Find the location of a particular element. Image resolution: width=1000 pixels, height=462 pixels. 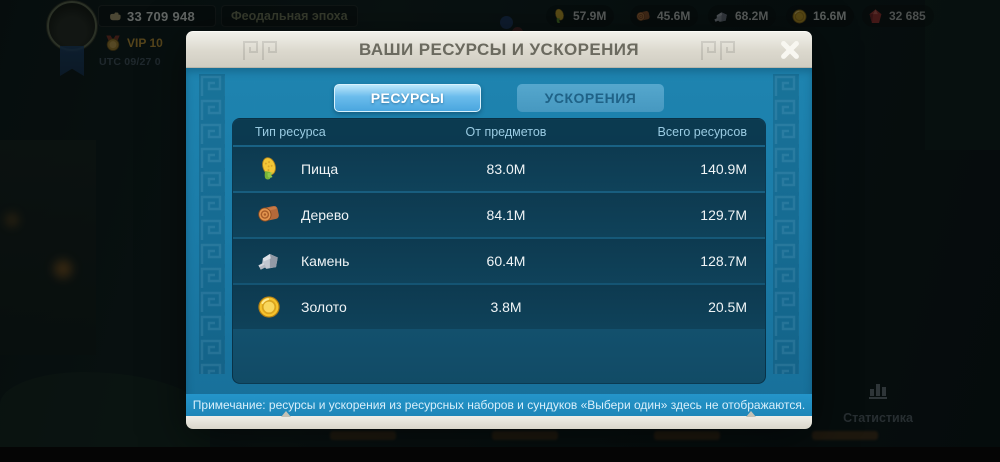

dialog-title: ВАШИ РЕСУРСЫ И УСКОРЕНИЯ is located at coordinates (499, 49).